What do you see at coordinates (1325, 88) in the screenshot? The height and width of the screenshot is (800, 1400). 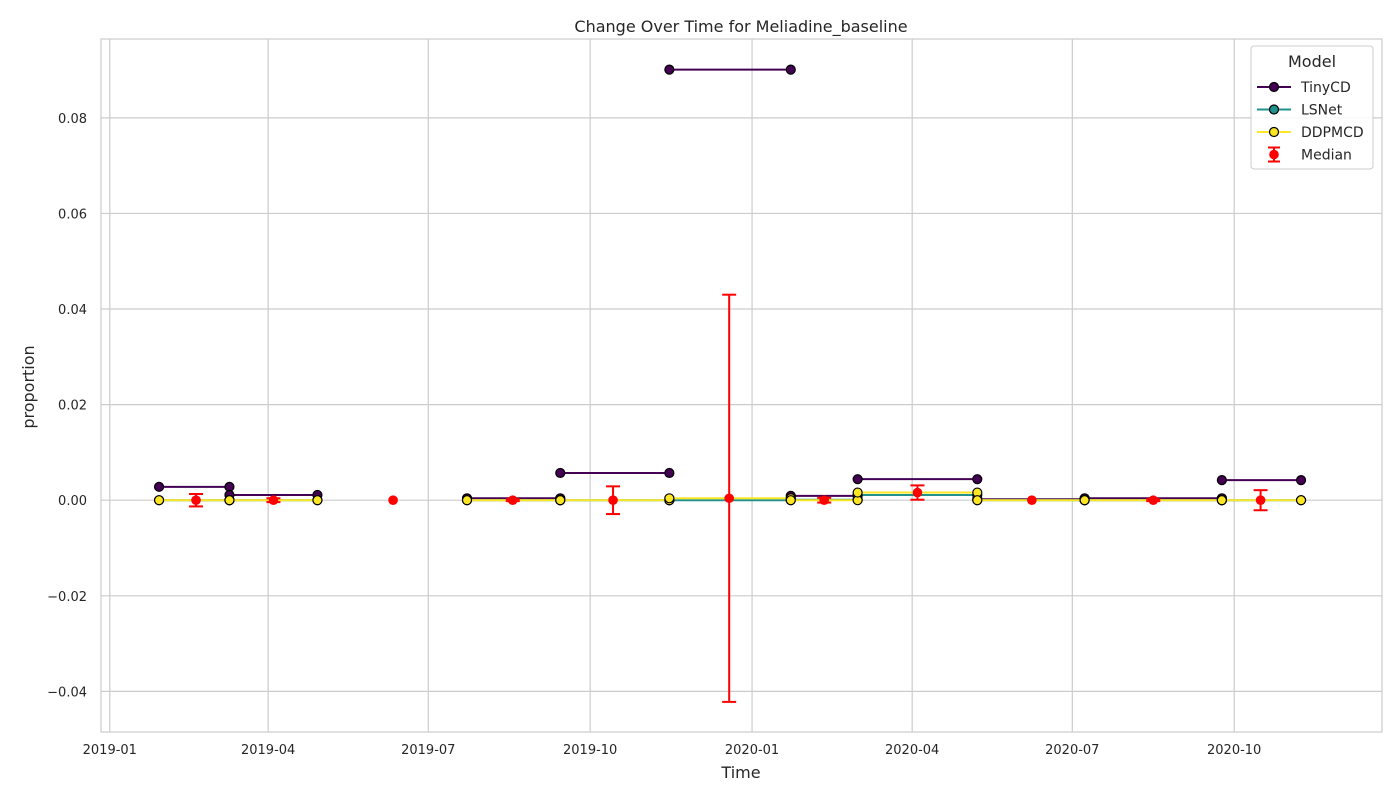 I see `legend-label: TinyCD` at bounding box center [1325, 88].